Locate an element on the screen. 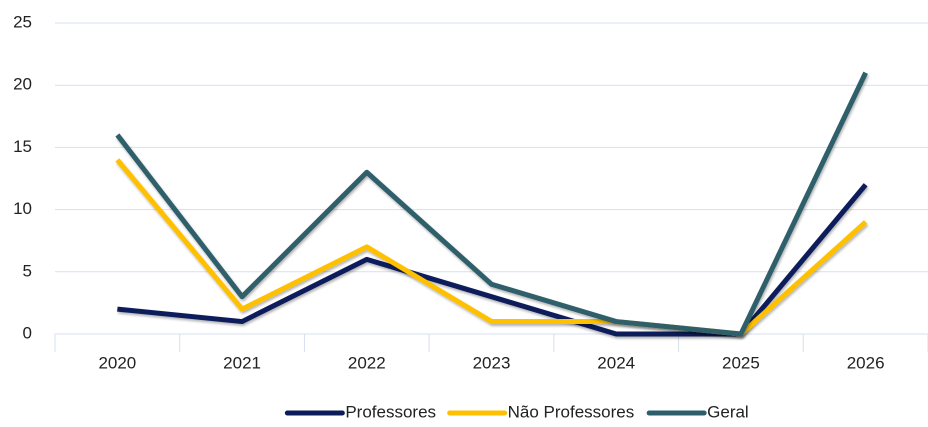 The width and height of the screenshot is (928, 427). y-tick-label: 10 is located at coordinates (22, 208).